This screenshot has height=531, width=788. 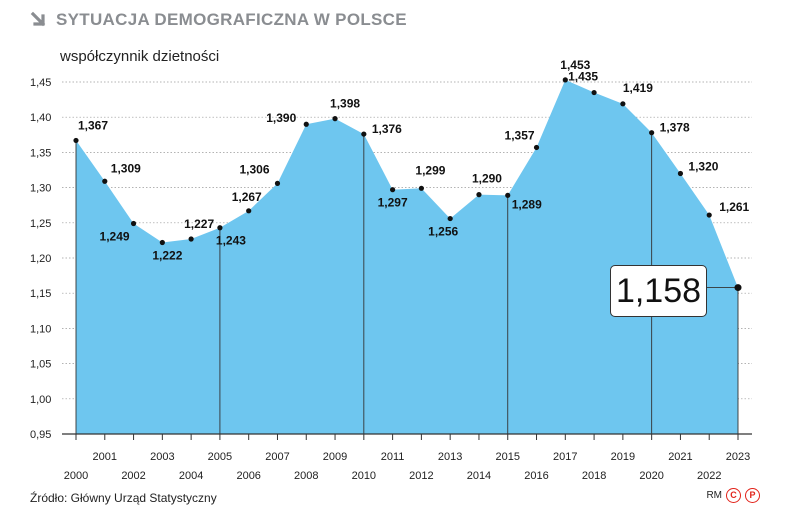 I want to click on x-tick-label: 2004, so click(x=191, y=476).